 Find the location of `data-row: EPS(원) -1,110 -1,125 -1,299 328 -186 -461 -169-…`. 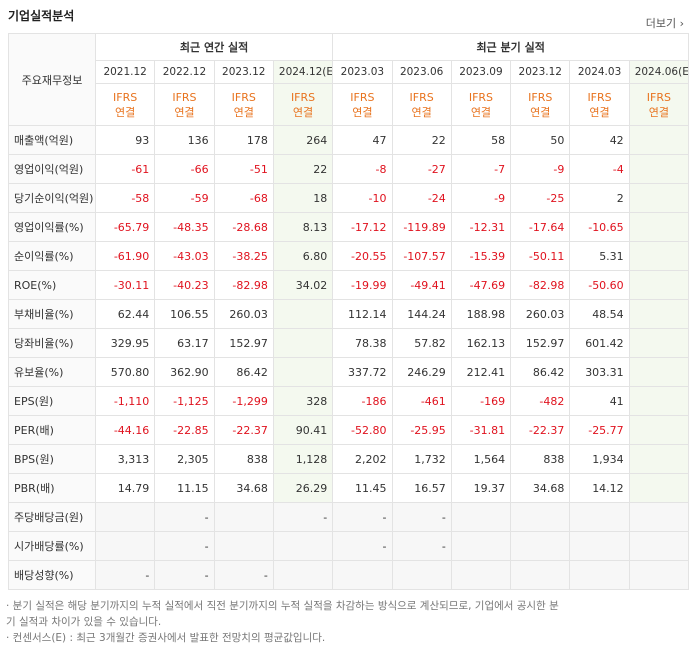

data-row: EPS(원) -1,110 -1,125 -1,299 328 -186 -461 -169-… is located at coordinates (349, 401).